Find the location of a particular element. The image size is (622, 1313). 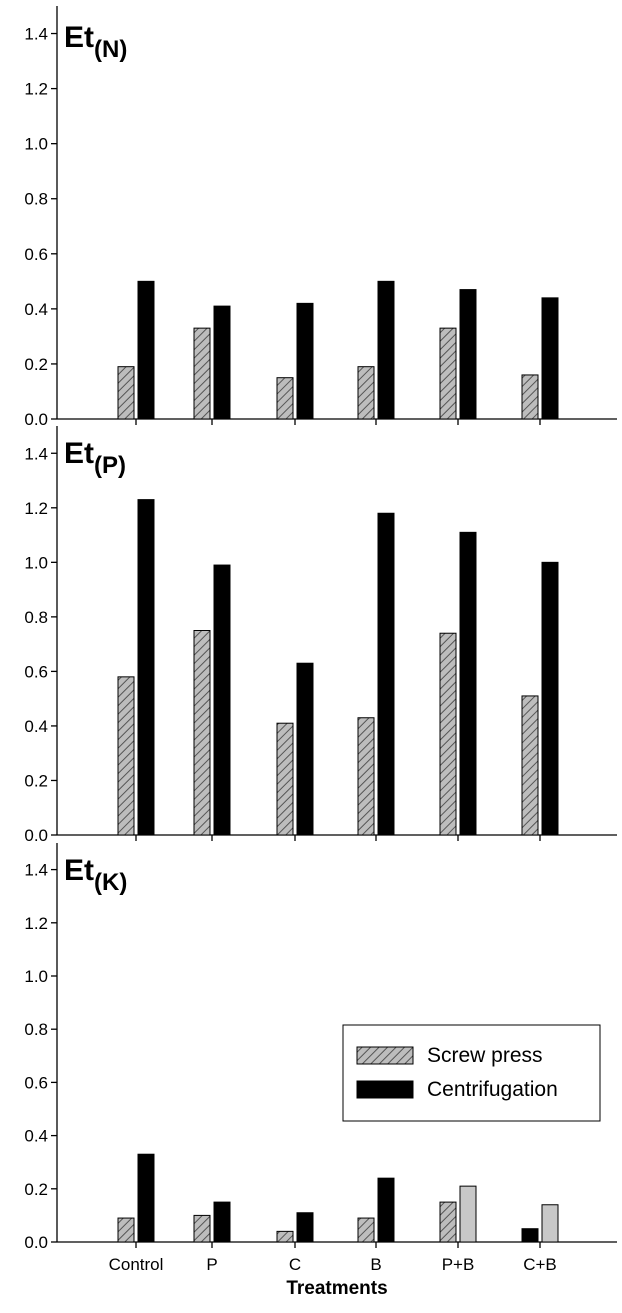

legend-swatch-centrifugation is located at coordinates (385, 1089).